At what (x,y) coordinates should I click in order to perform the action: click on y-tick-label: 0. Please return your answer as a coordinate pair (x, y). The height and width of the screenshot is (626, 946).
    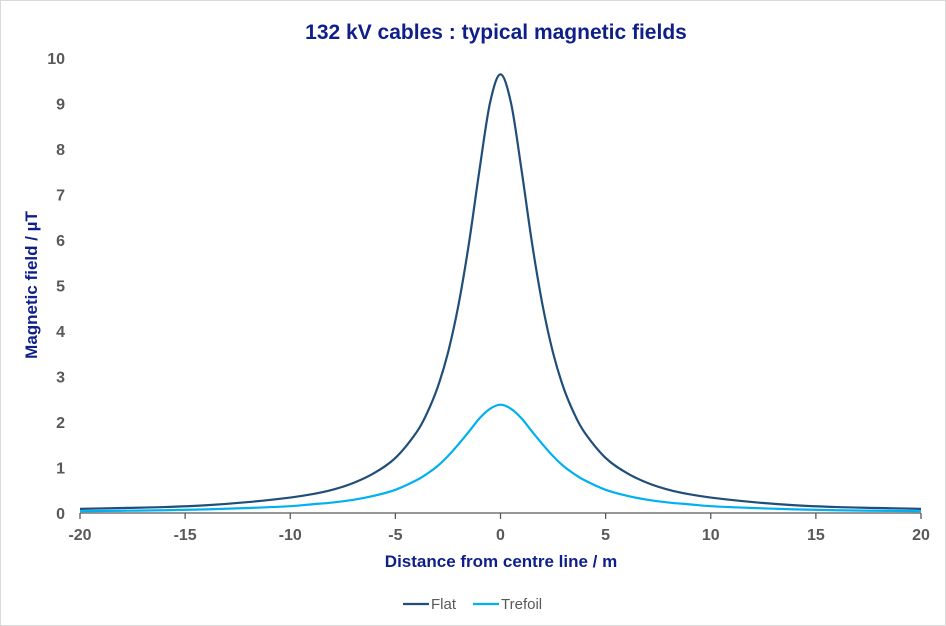
    Looking at the image, I should click on (60, 514).